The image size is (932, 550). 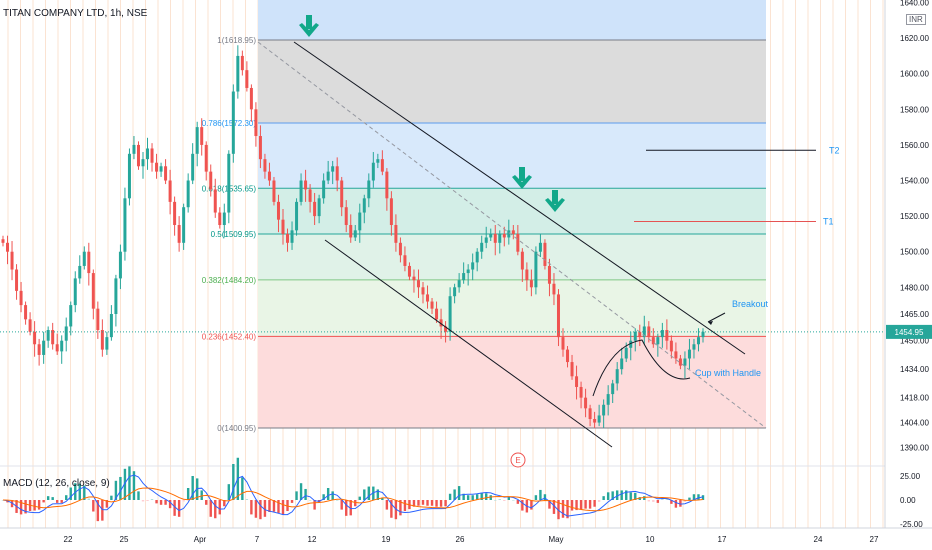 What do you see at coordinates (914, 447) in the screenshot?
I see `price-tick-label: 1390.00` at bounding box center [914, 447].